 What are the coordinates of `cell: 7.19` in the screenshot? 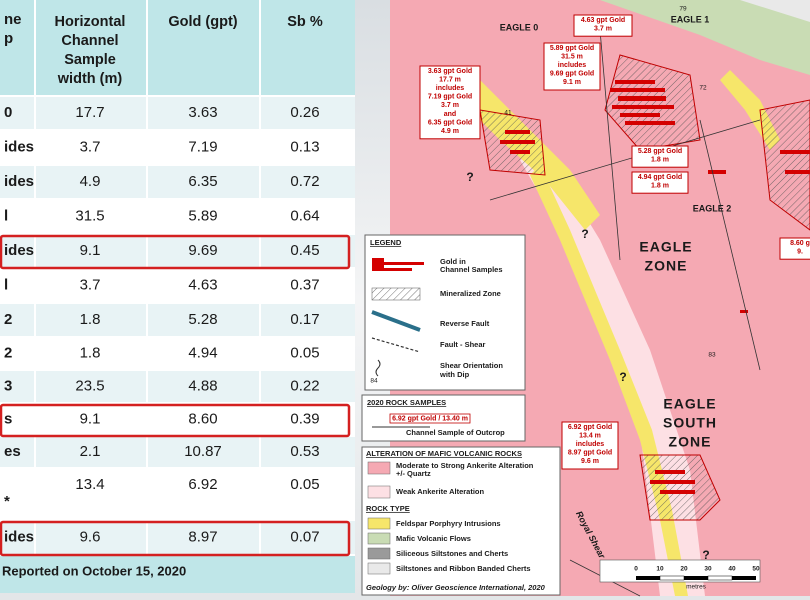 It's located at (202, 146).